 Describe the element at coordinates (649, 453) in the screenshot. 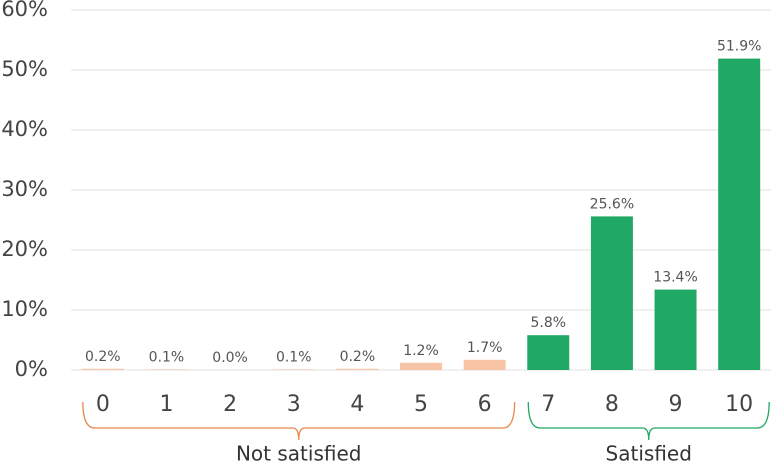

I see `group-label: Satisfied` at that location.